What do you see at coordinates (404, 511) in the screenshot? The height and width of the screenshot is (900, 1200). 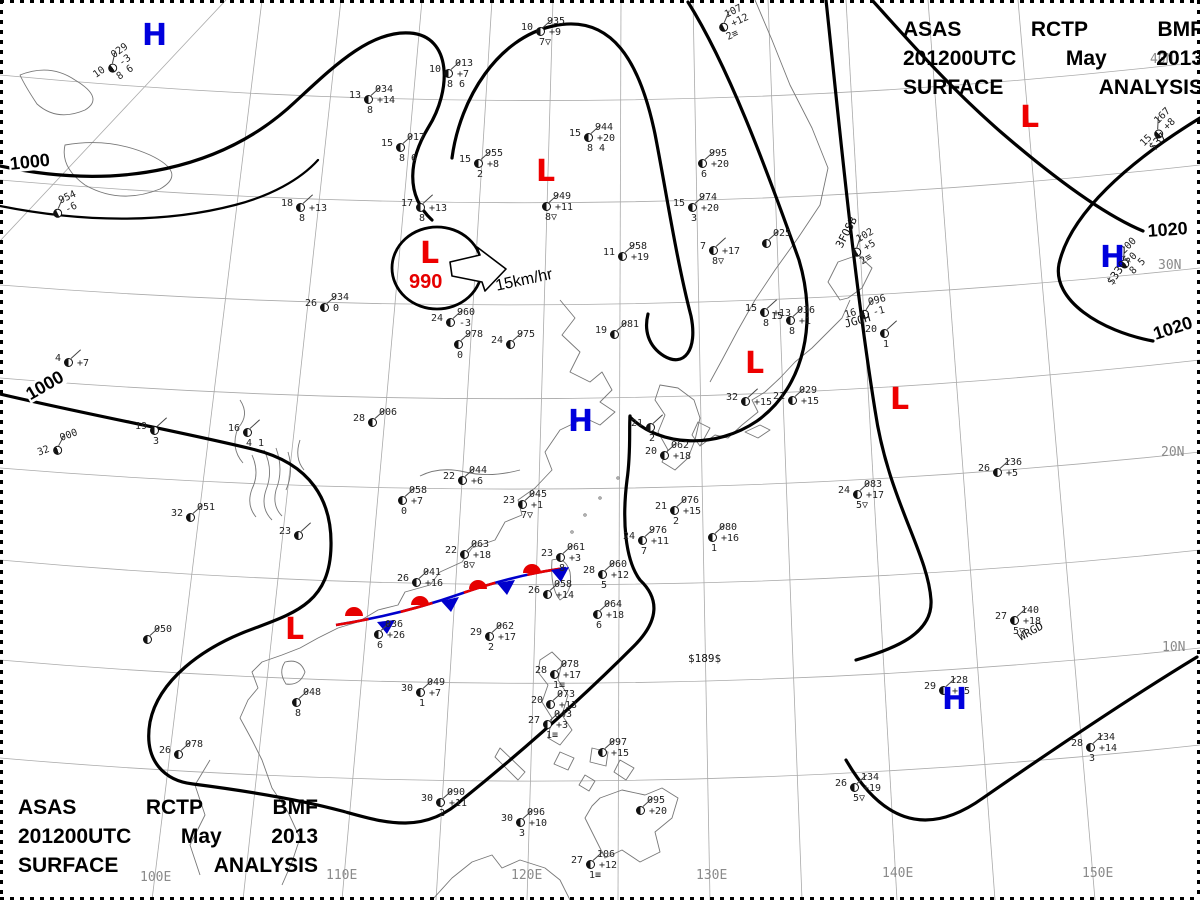 I see `station-value-e: 0` at bounding box center [404, 511].